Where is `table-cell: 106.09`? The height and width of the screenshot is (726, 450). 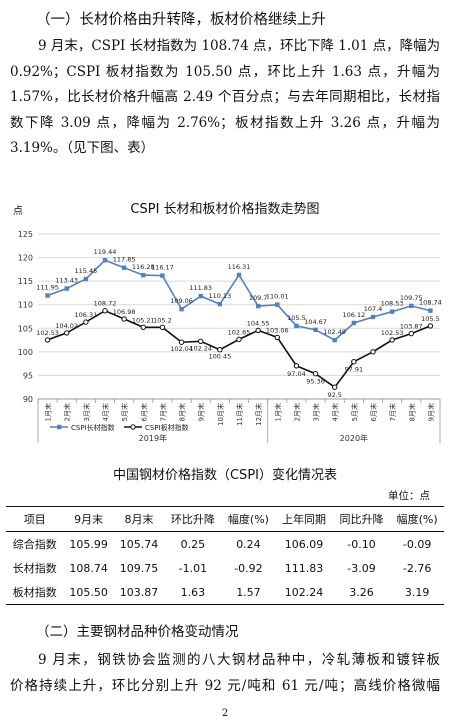 table-cell: 106.09 is located at coordinates (304, 544).